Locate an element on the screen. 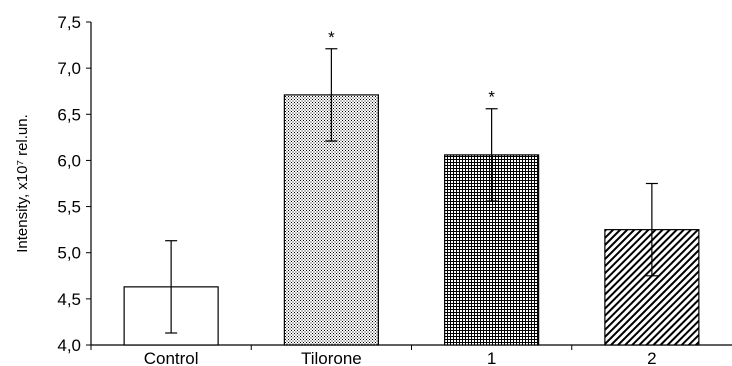 The height and width of the screenshot is (366, 732). y-axis-label: Intensity, x10⁷ rel.un. is located at coordinates (22, 183).